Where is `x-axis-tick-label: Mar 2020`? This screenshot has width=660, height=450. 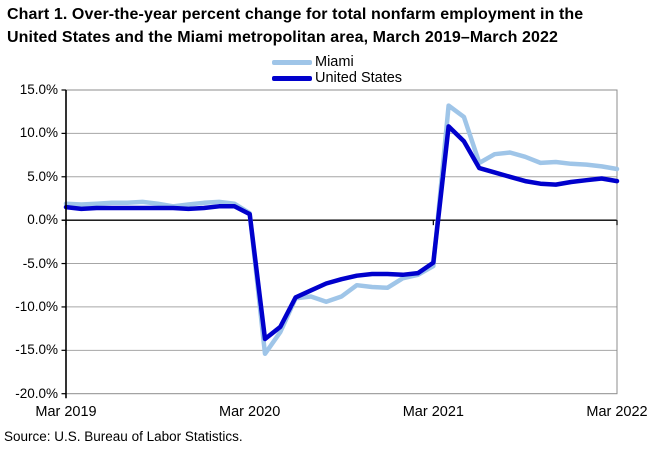
x-axis-tick-label: Mar 2020 is located at coordinates (250, 412).